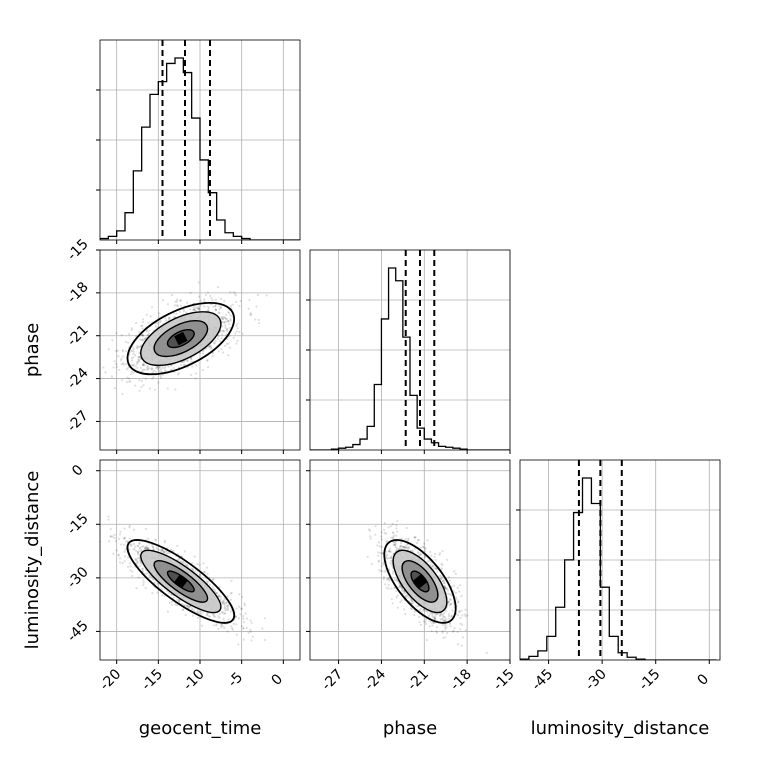 The image size is (760, 760). Describe the element at coordinates (77, 292) in the screenshot. I see `y-tick-label-phase: -18` at that location.